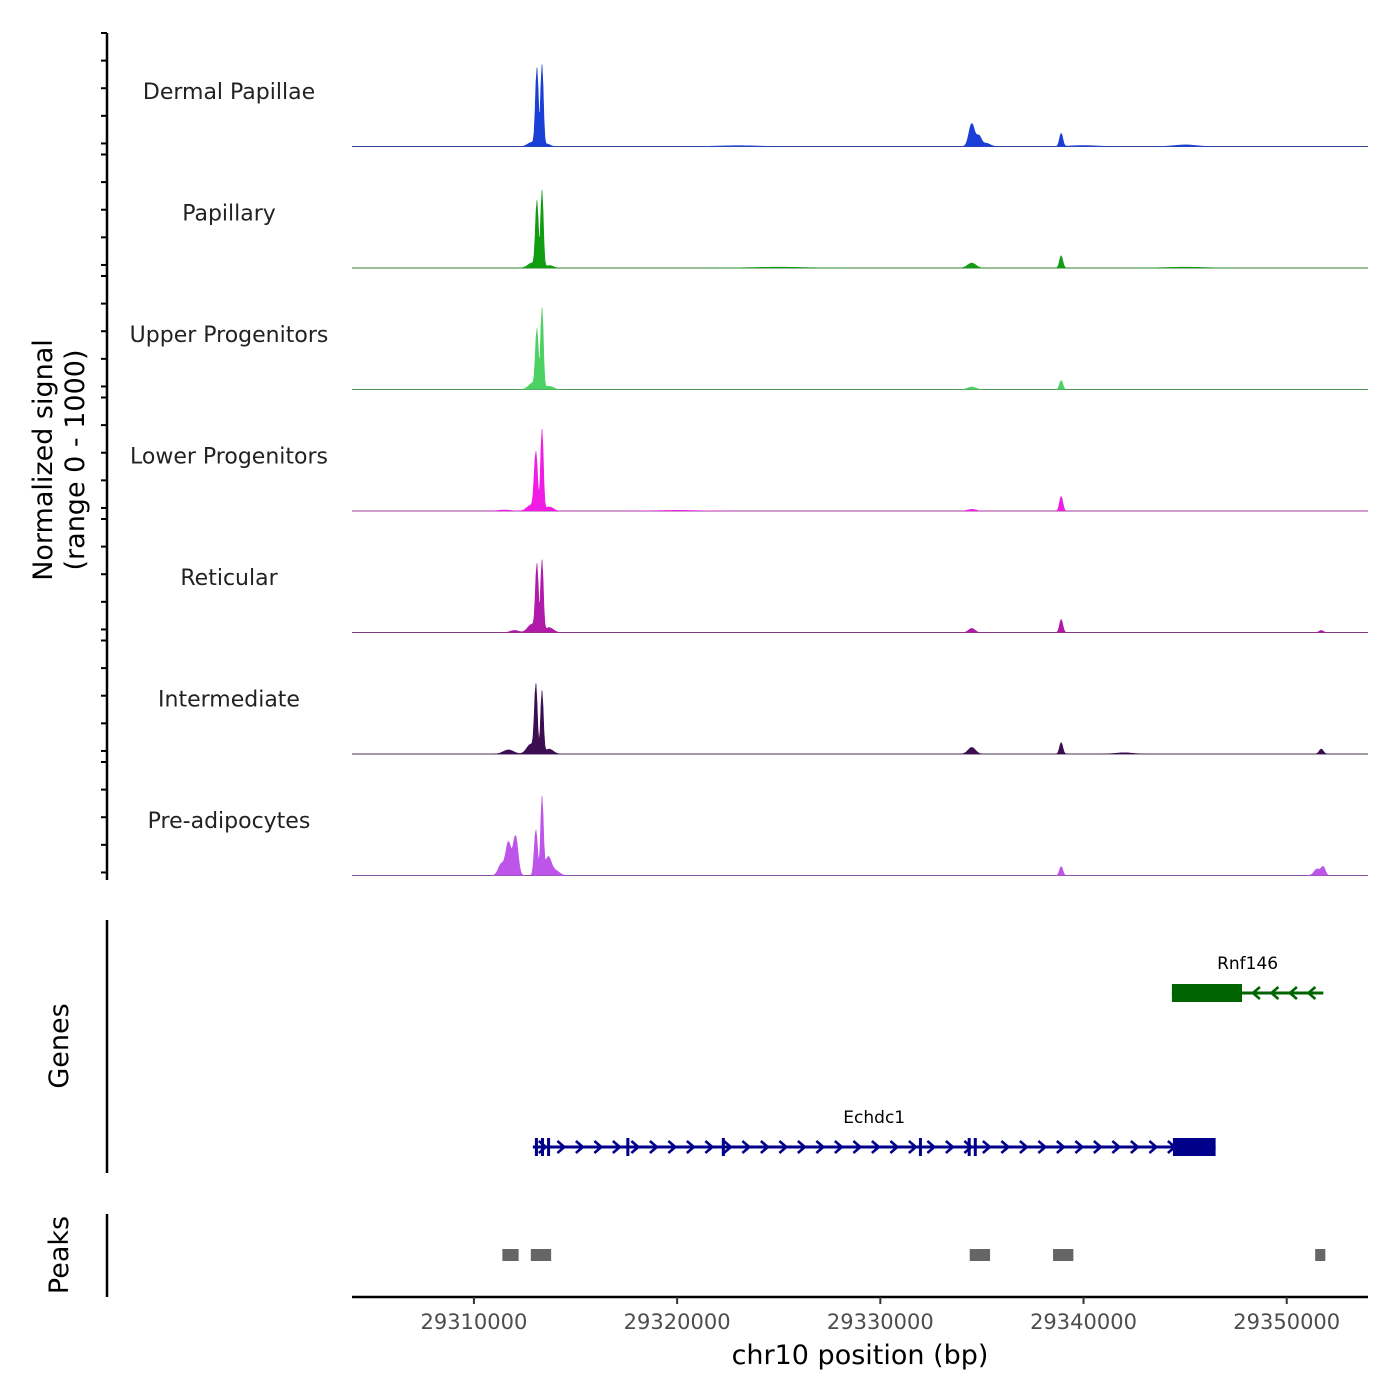  What do you see at coordinates (715, 1255) in the screenshot?
I see `peaks-panel` at bounding box center [715, 1255].